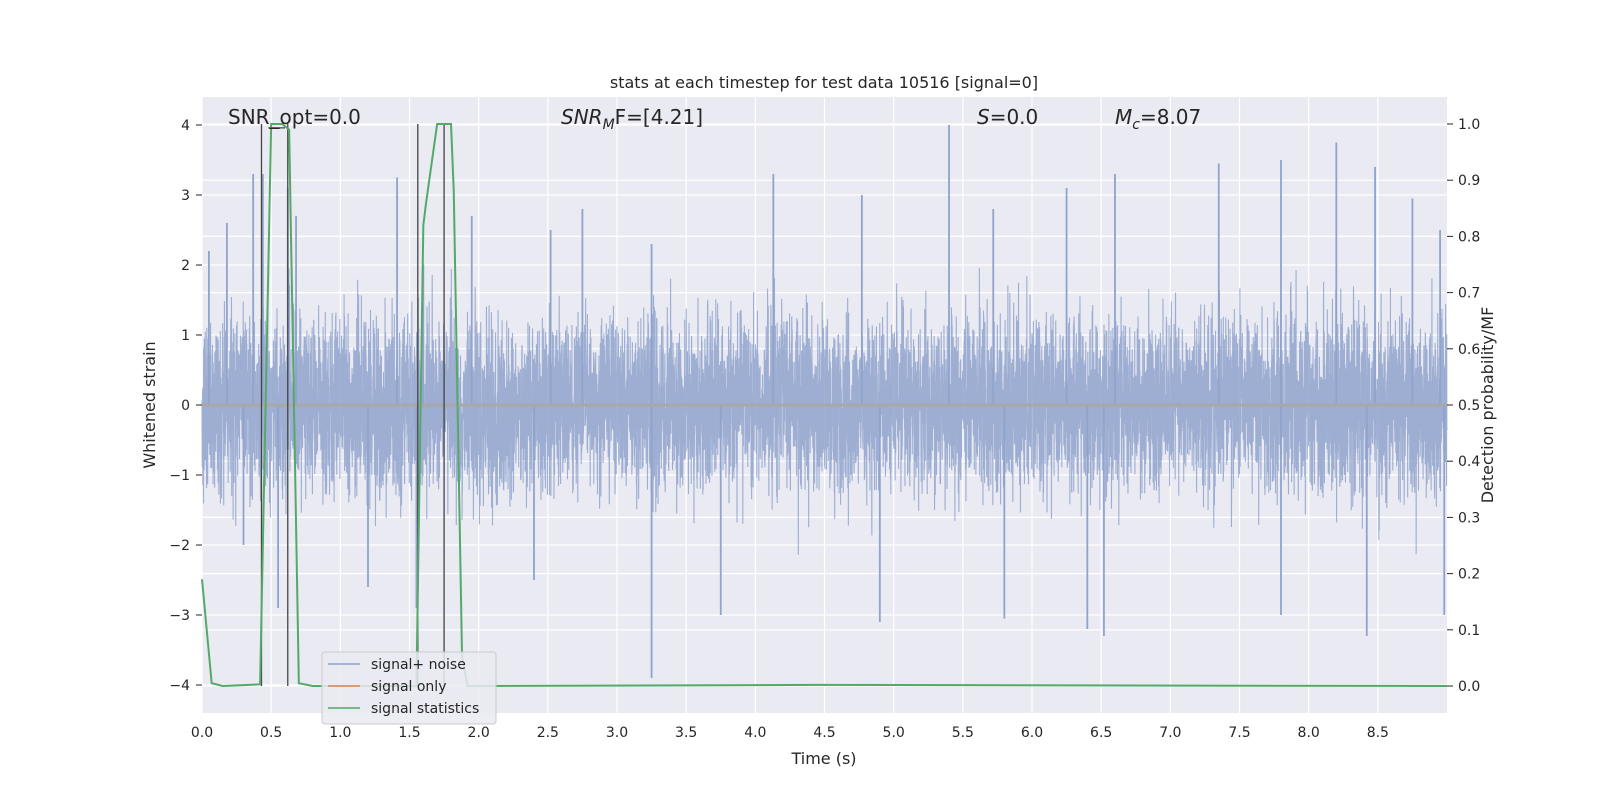 The image size is (1600, 800). I want to click on legend-label-signal-statistics: signal statistics, so click(425, 709).